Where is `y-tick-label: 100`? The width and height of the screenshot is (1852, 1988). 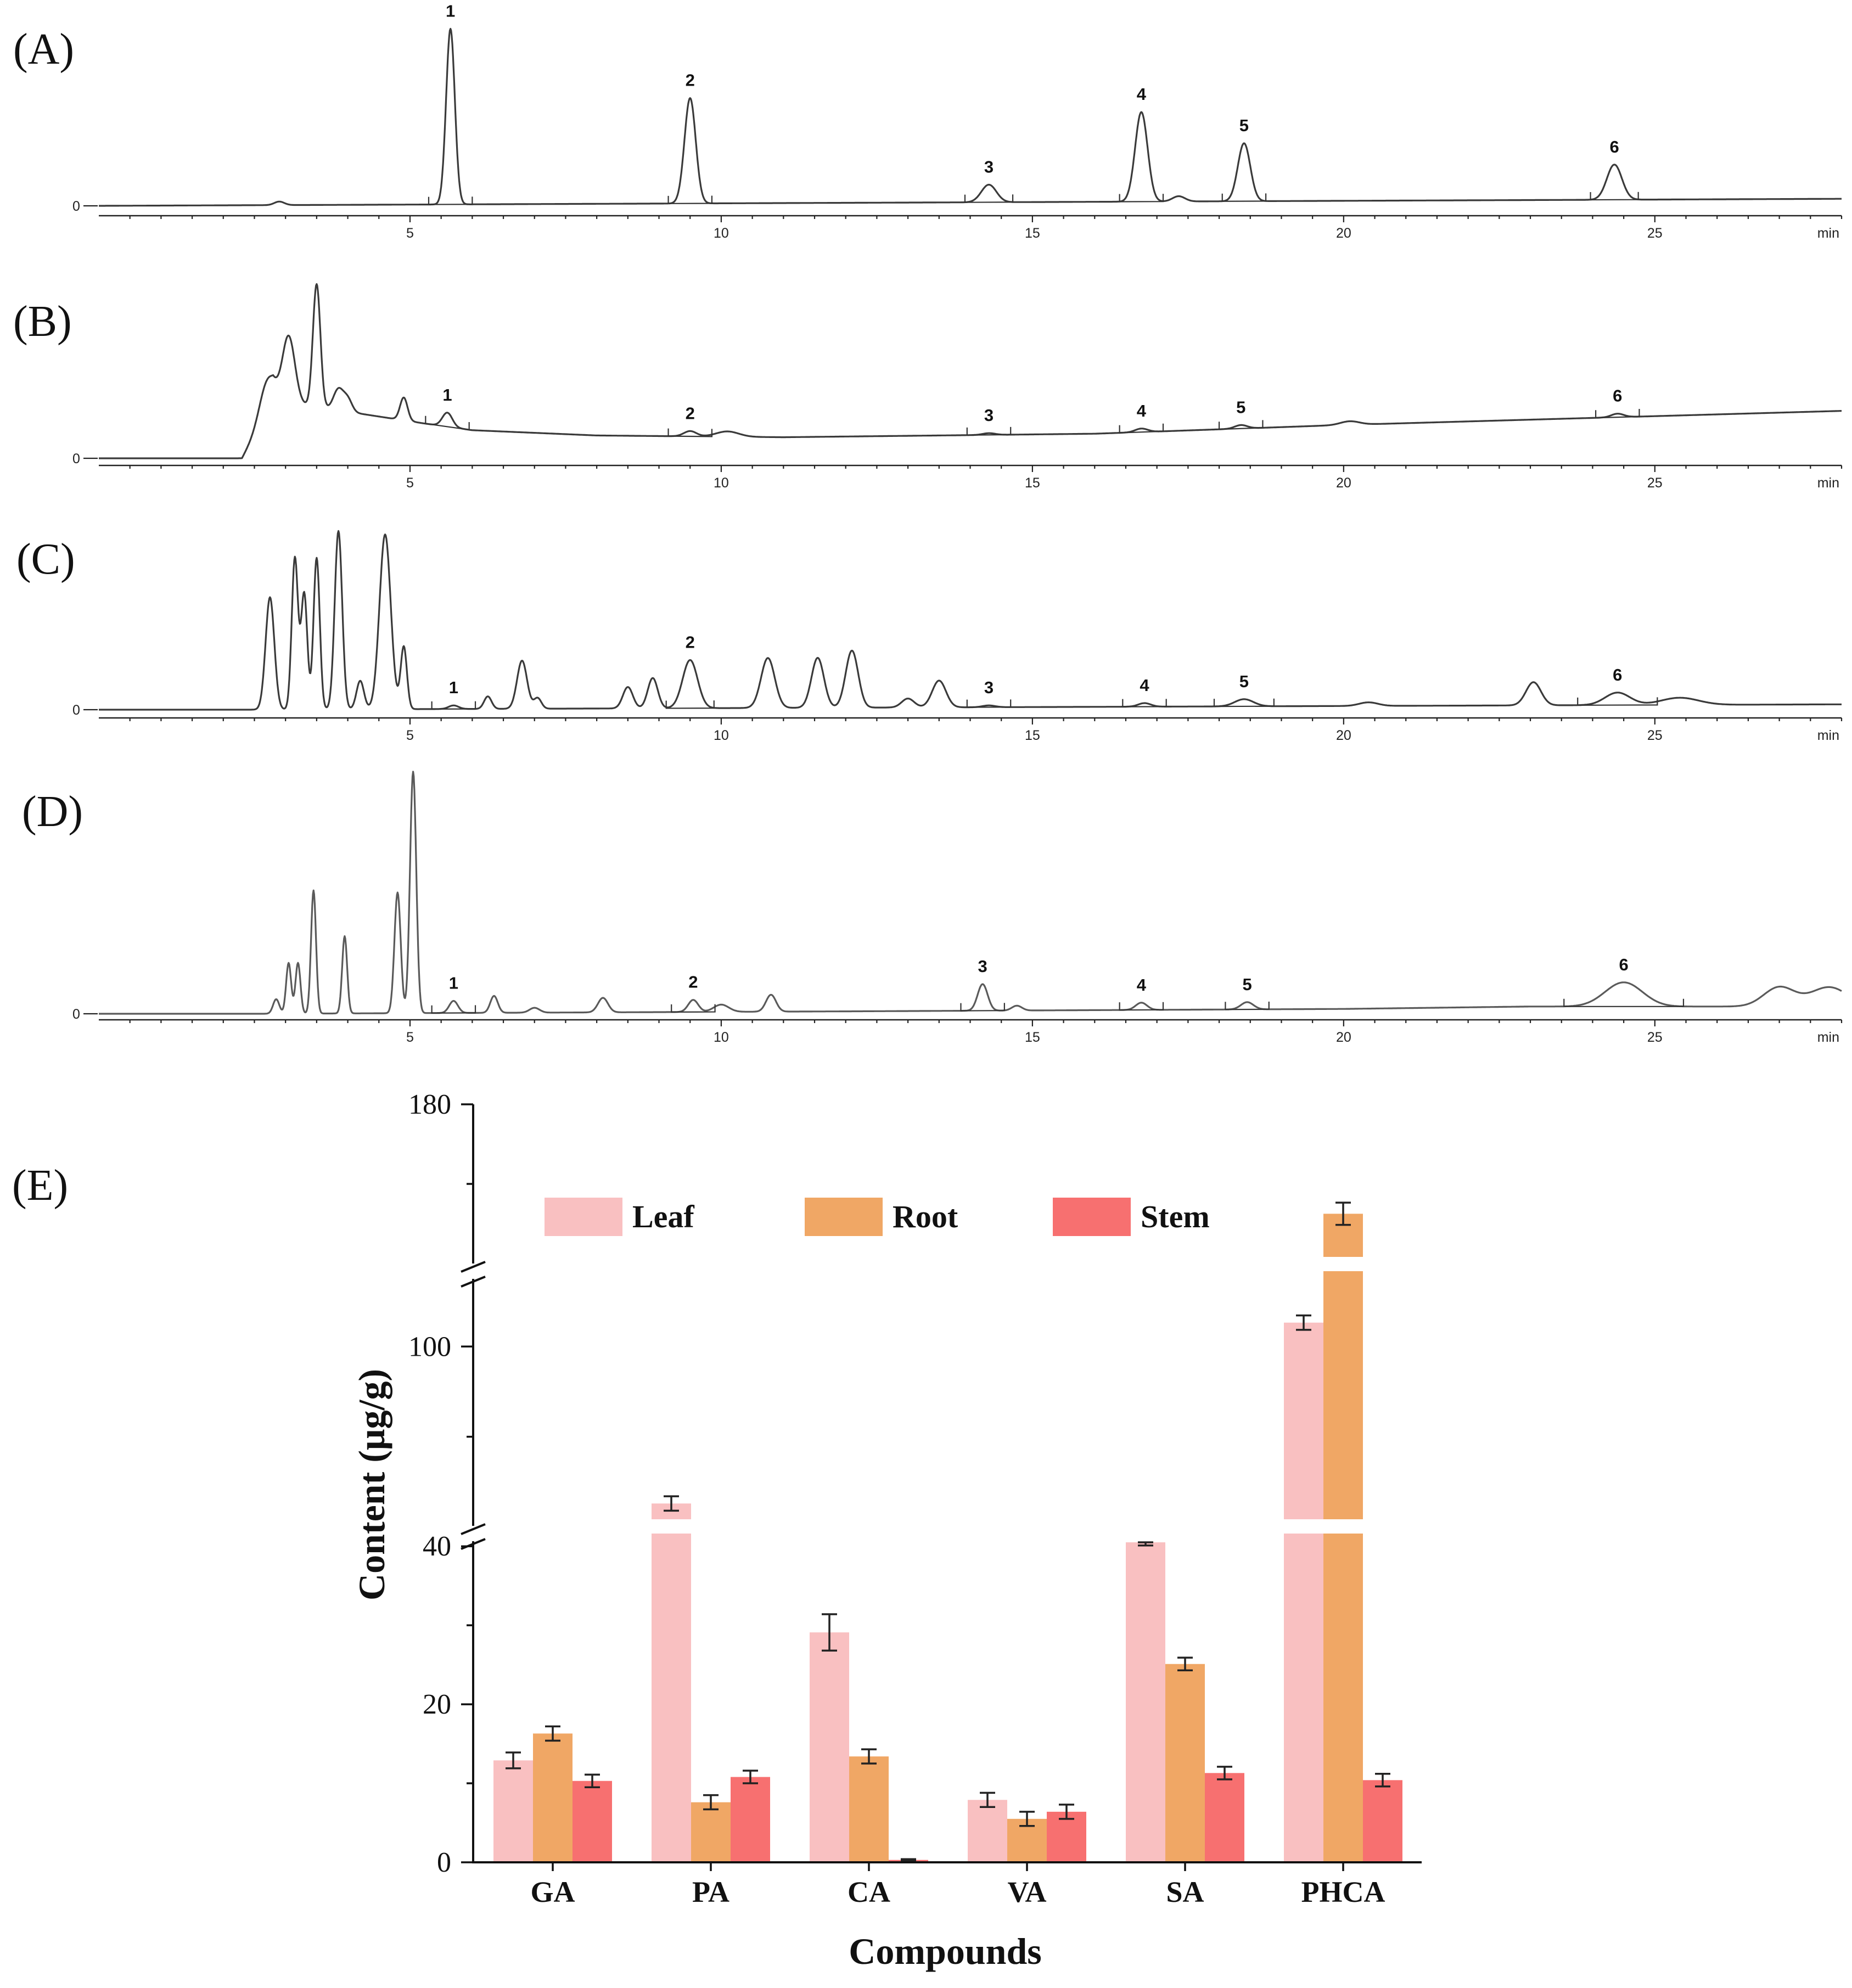
y-tick-label: 100 is located at coordinates (429, 1347).